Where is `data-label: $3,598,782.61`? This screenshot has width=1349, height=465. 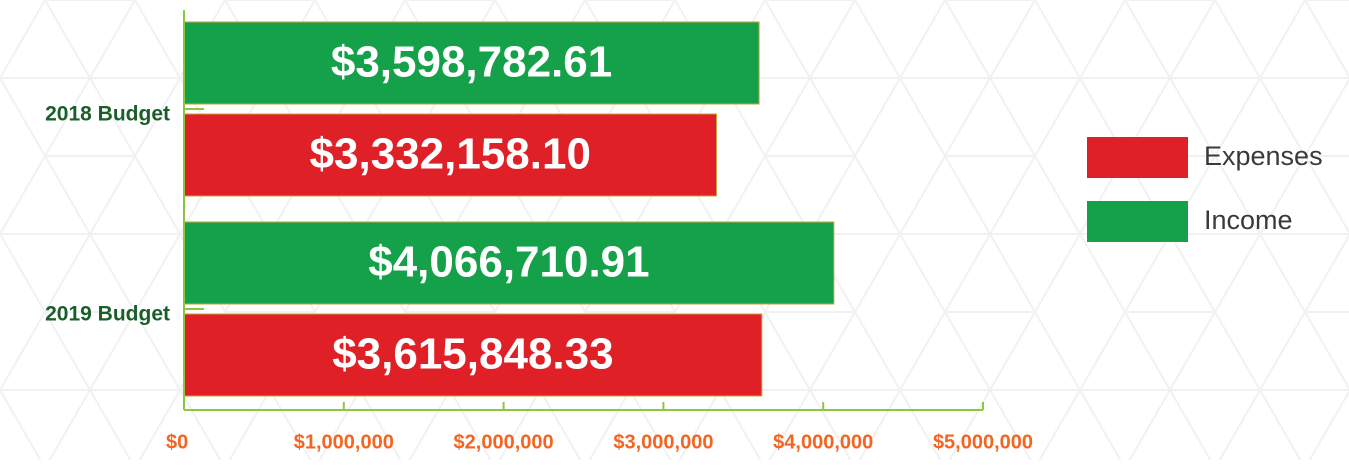
data-label: $3,598,782.61 is located at coordinates (471, 62).